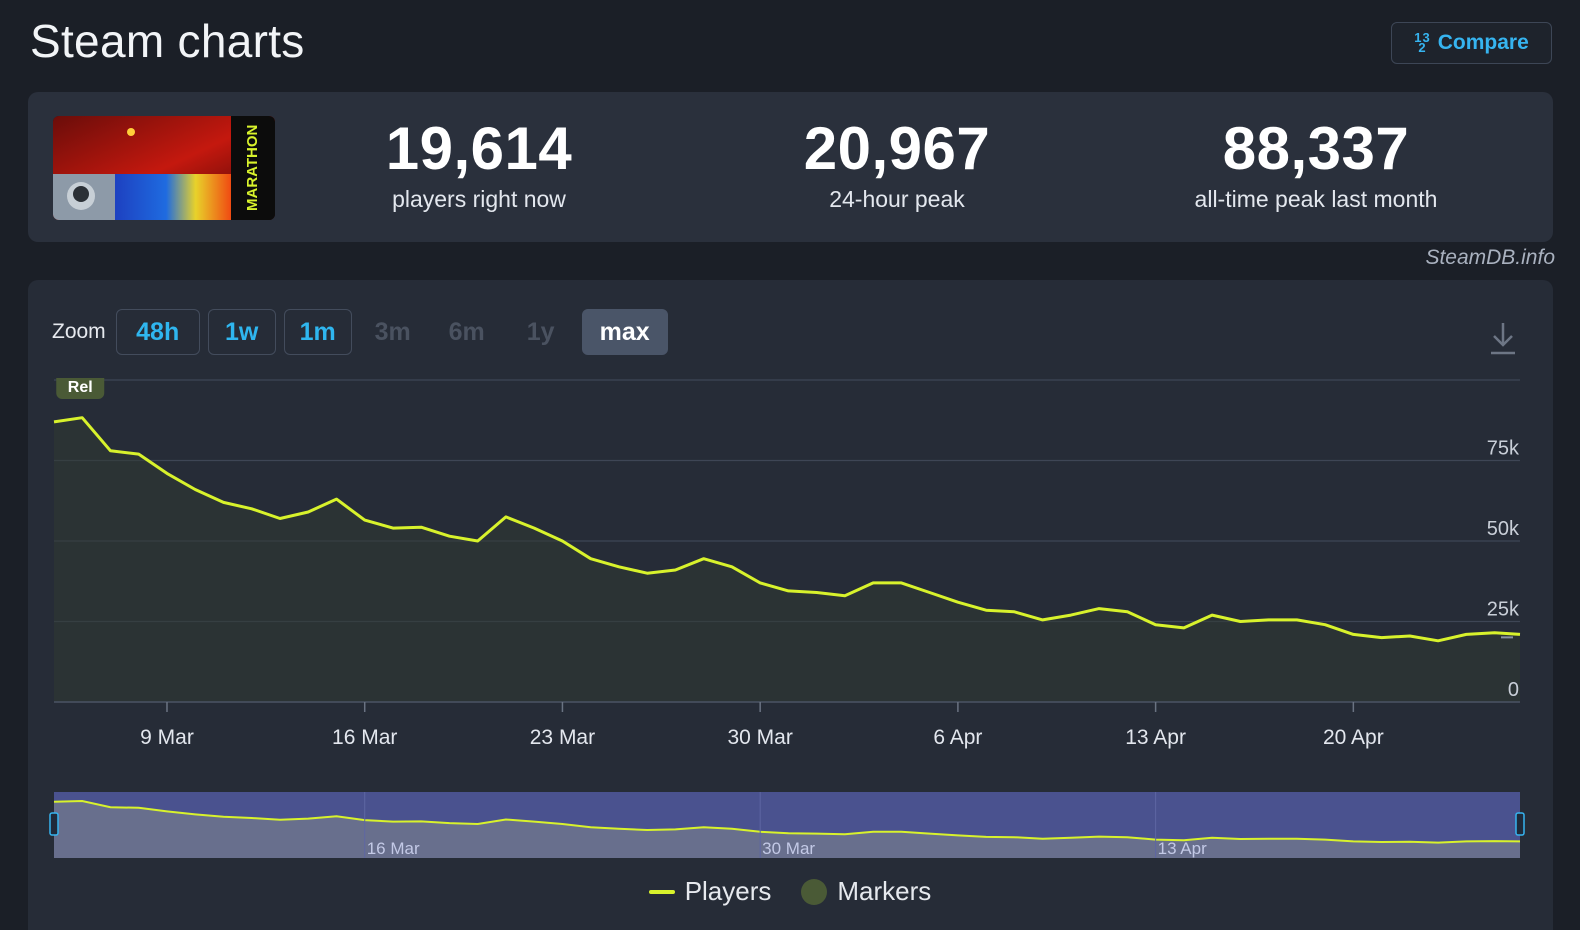 The width and height of the screenshot is (1580, 930). I want to click on zoom-max-button: max, so click(624, 332).